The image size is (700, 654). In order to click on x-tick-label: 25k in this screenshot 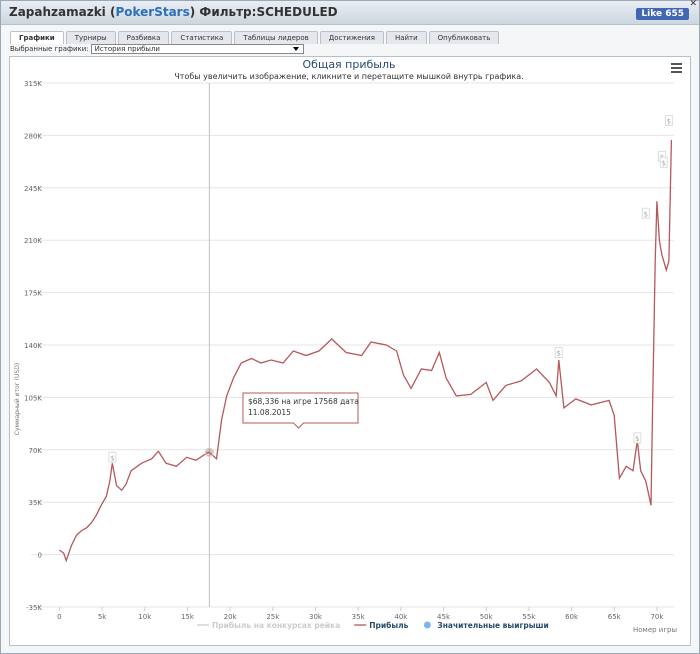, I will do `click(273, 617)`.